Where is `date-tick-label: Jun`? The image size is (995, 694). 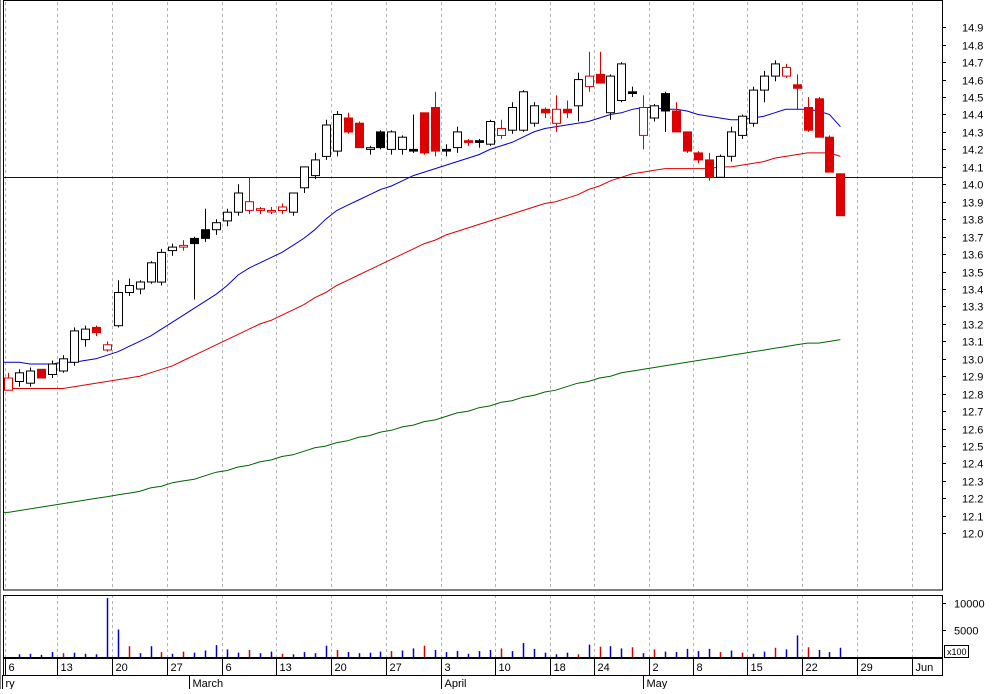 date-tick-label: Jun is located at coordinates (925, 668).